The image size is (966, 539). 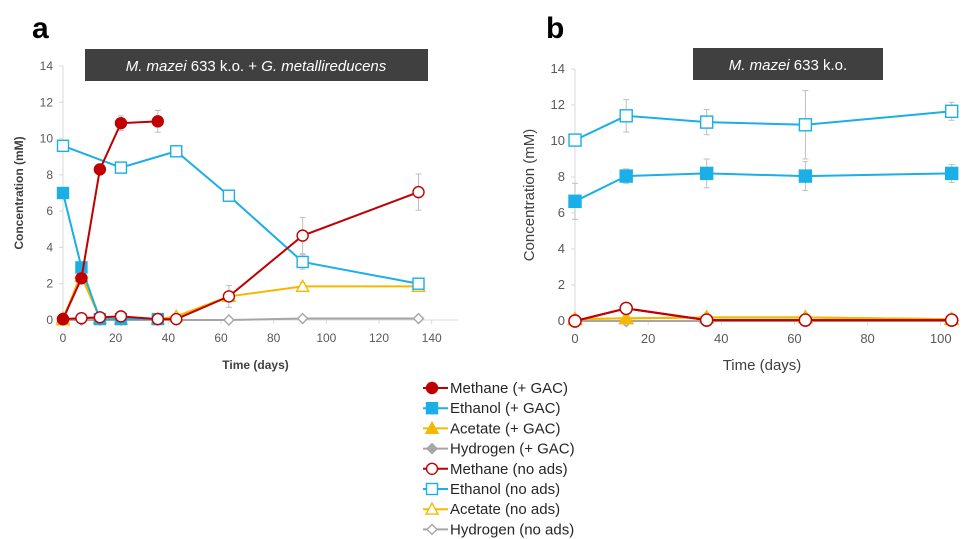 What do you see at coordinates (40, 28) in the screenshot?
I see `panel-a-letter: a` at bounding box center [40, 28].